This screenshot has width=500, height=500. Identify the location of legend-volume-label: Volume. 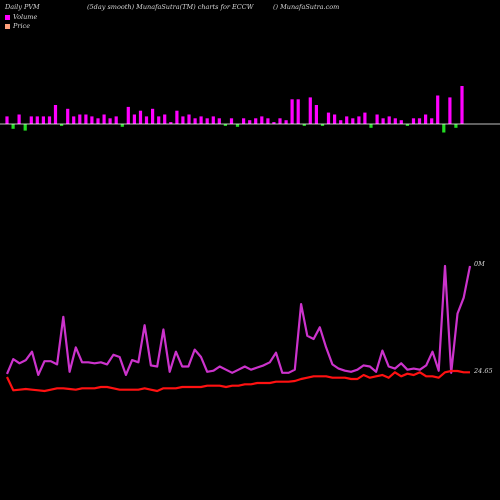
(25, 17).